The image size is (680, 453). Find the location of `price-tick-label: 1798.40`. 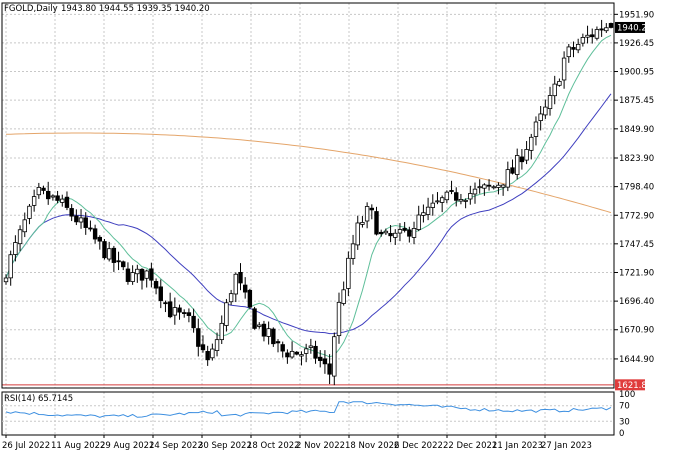

price-tick-label: 1798.40 is located at coordinates (636, 188).